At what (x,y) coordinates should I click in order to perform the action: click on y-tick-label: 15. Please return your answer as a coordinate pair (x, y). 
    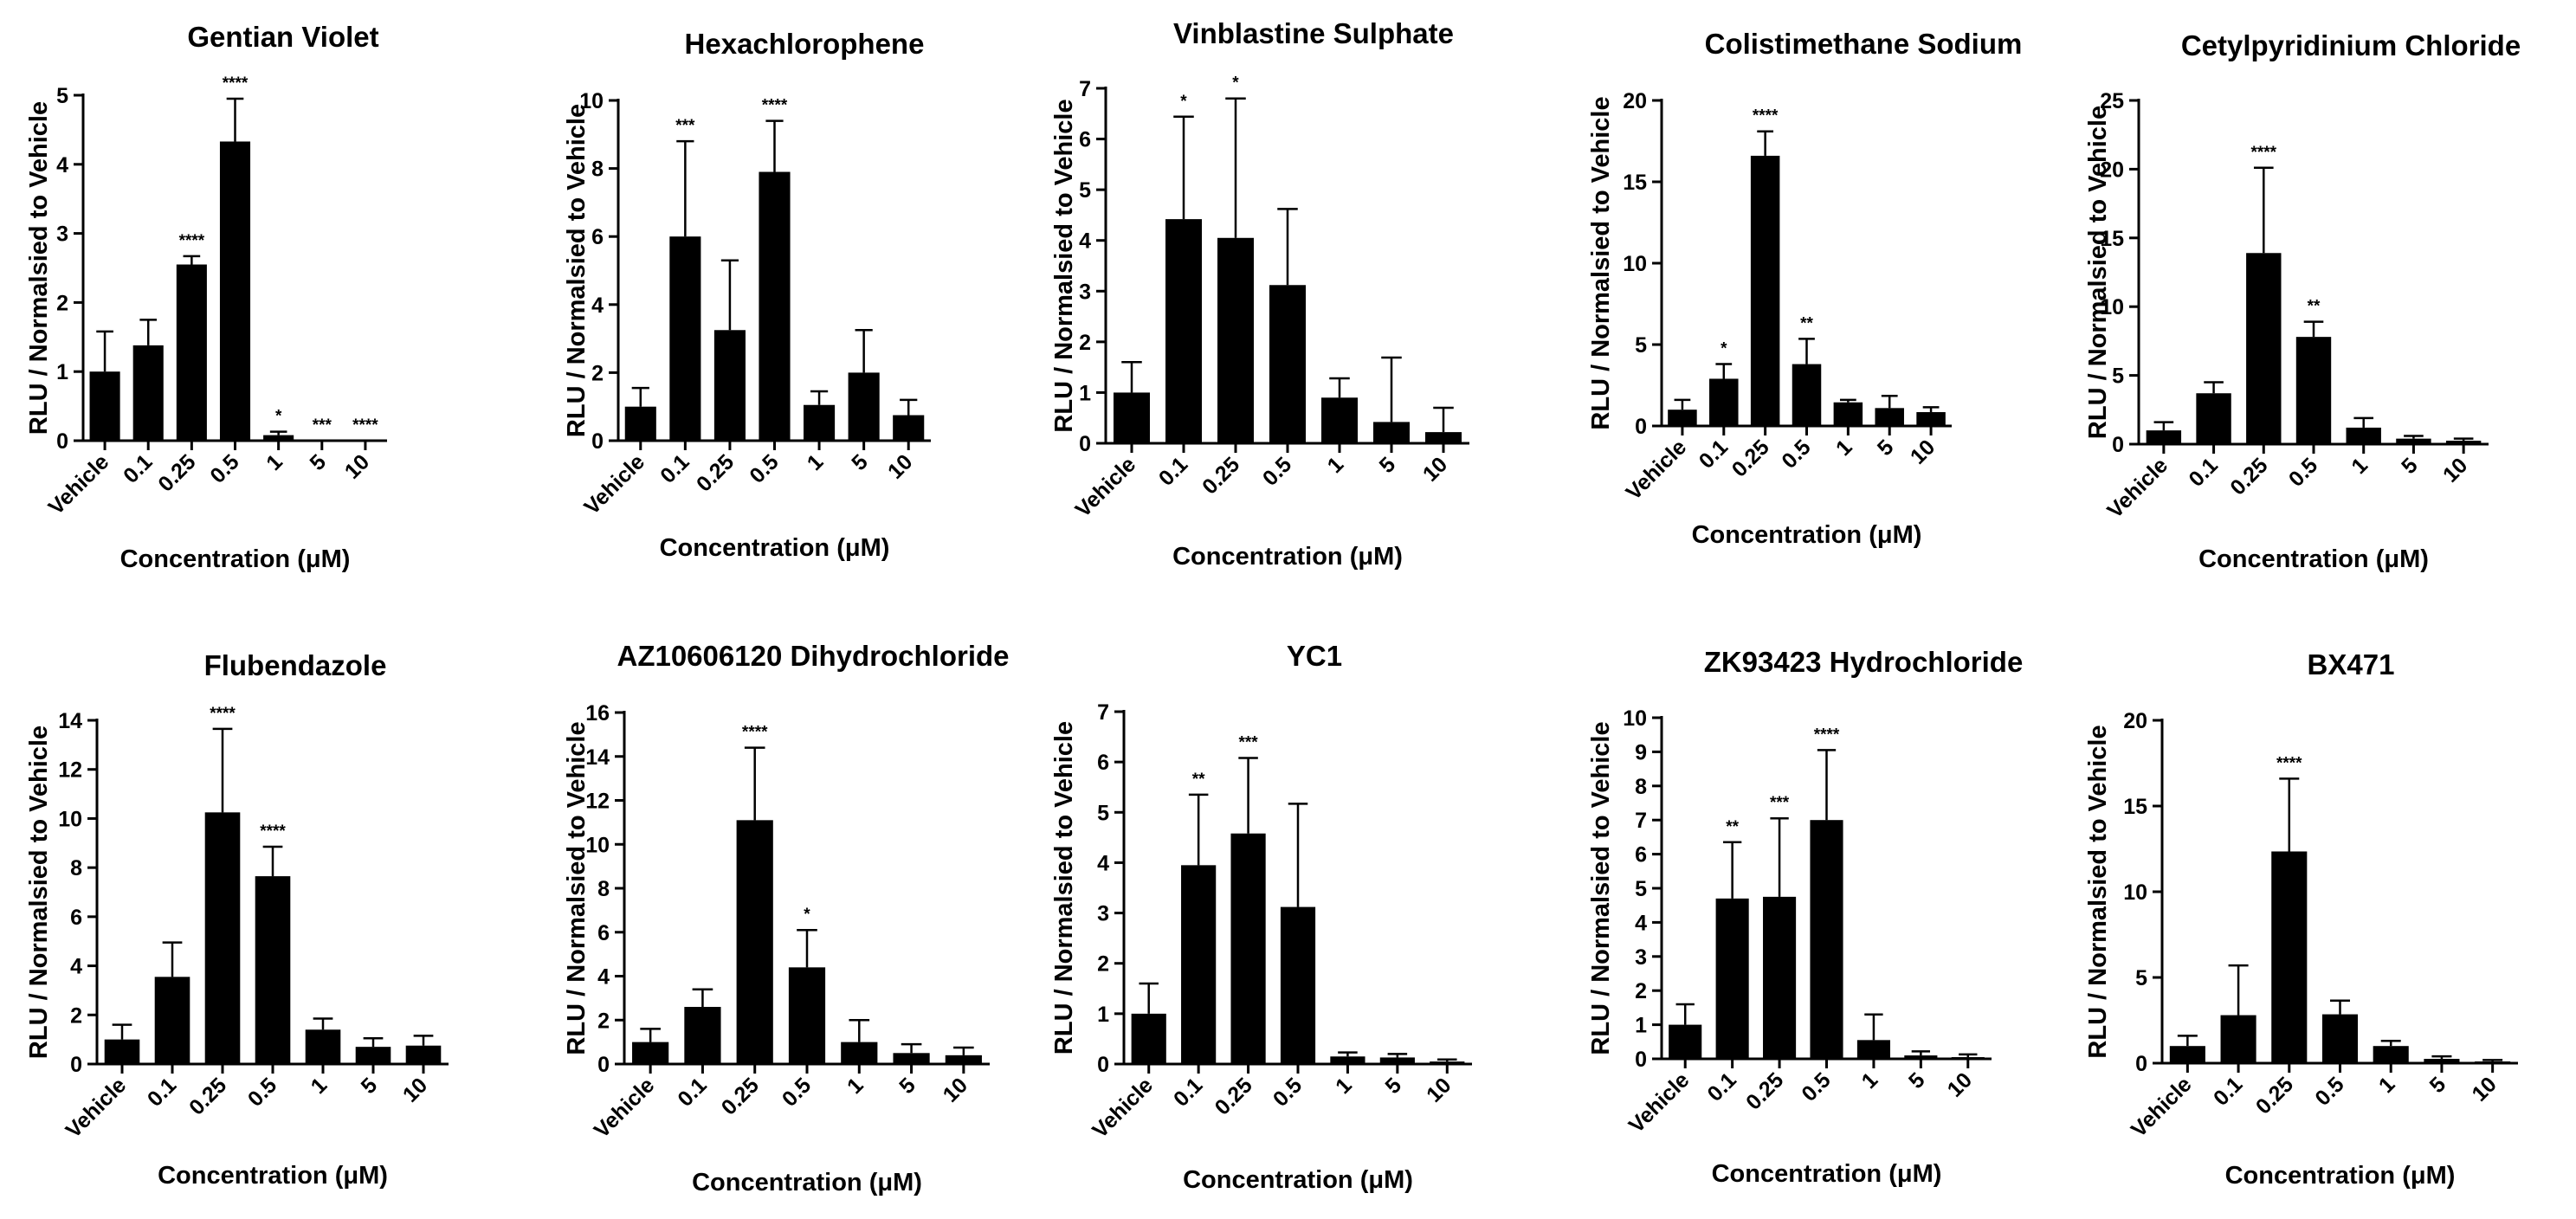
    Looking at the image, I should click on (2135, 807).